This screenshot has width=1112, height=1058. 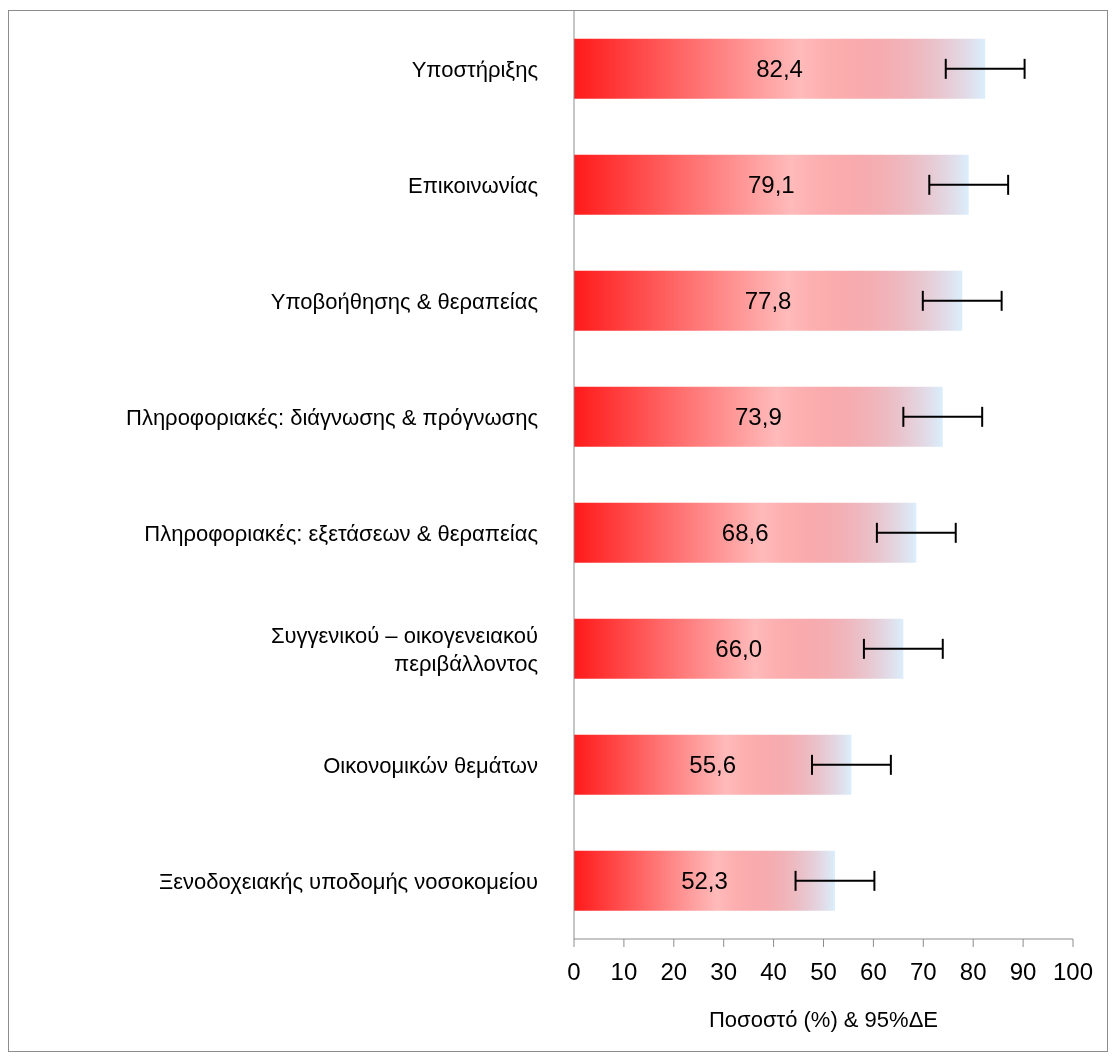 I want to click on x-tick-label: 40, so click(x=773, y=972).